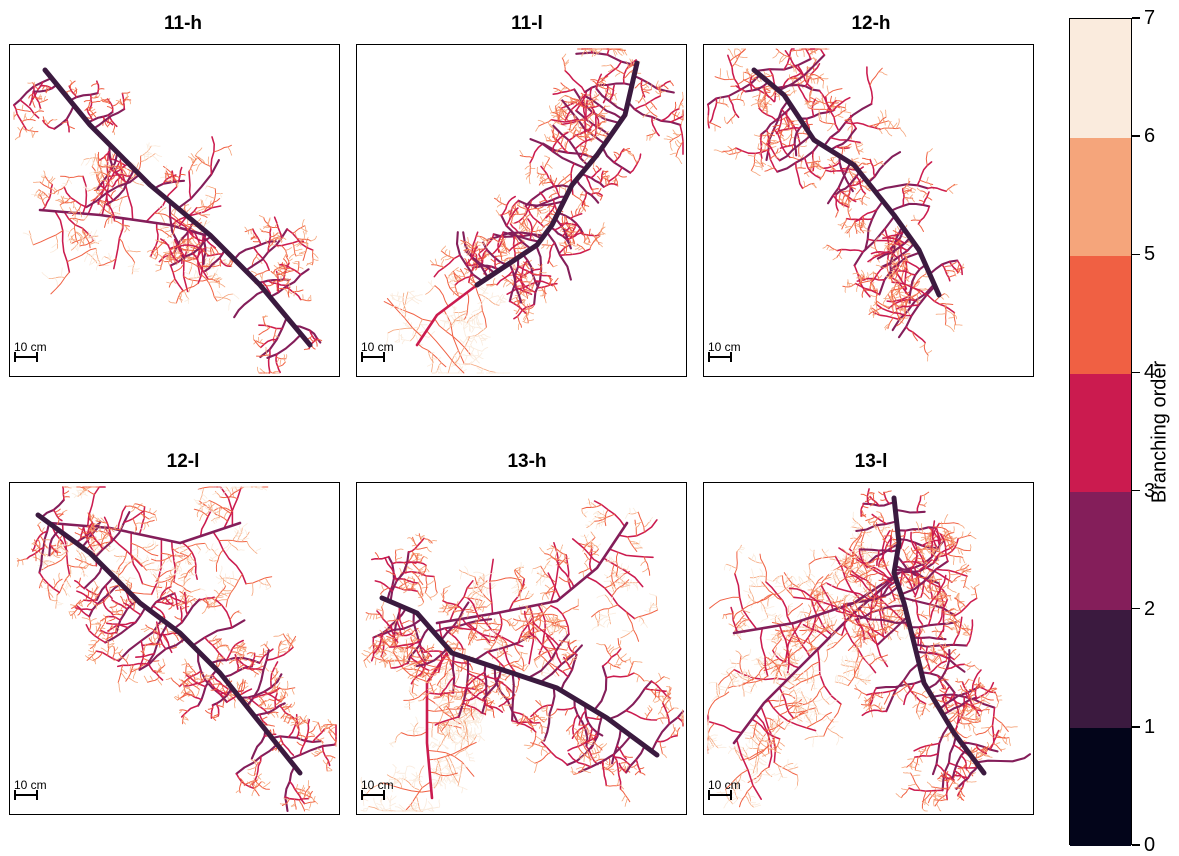 The image size is (1179, 856). I want to click on panel-13-h: 10 cm, so click(521, 648).